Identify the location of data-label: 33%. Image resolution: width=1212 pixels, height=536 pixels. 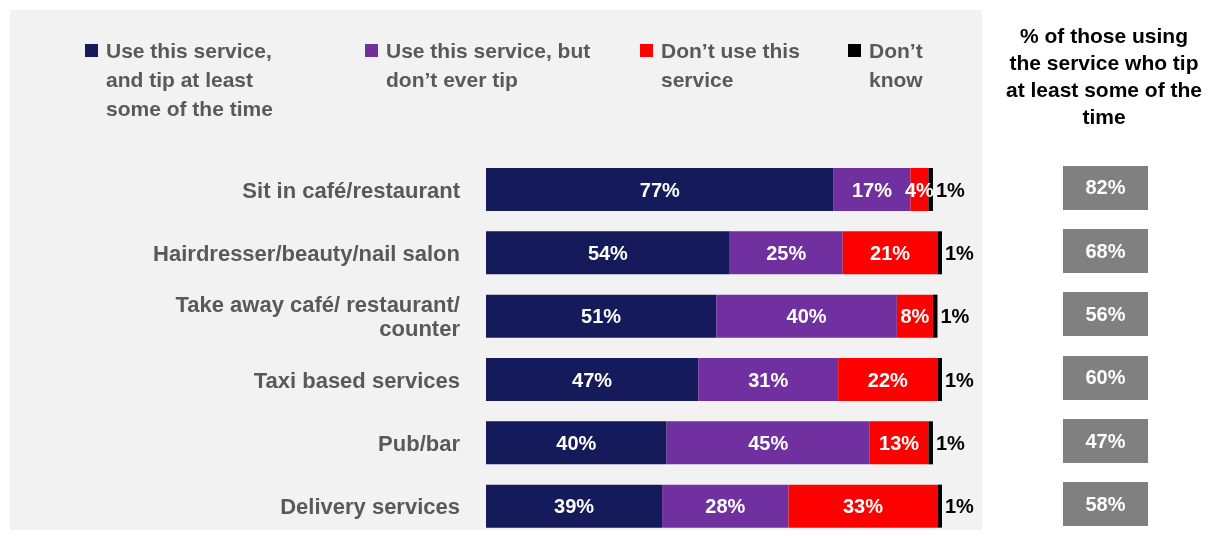
(863, 506).